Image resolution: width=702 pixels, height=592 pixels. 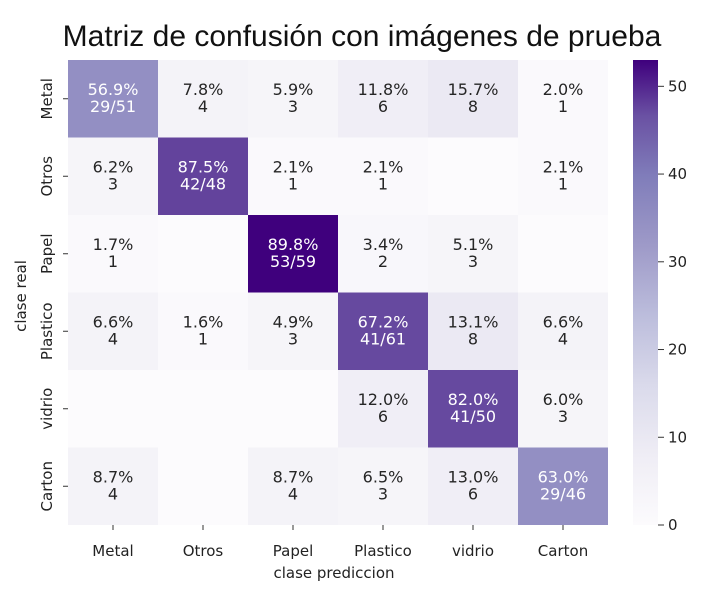 I want to click on cell-annotation: 13.1% 8, so click(x=473, y=330).